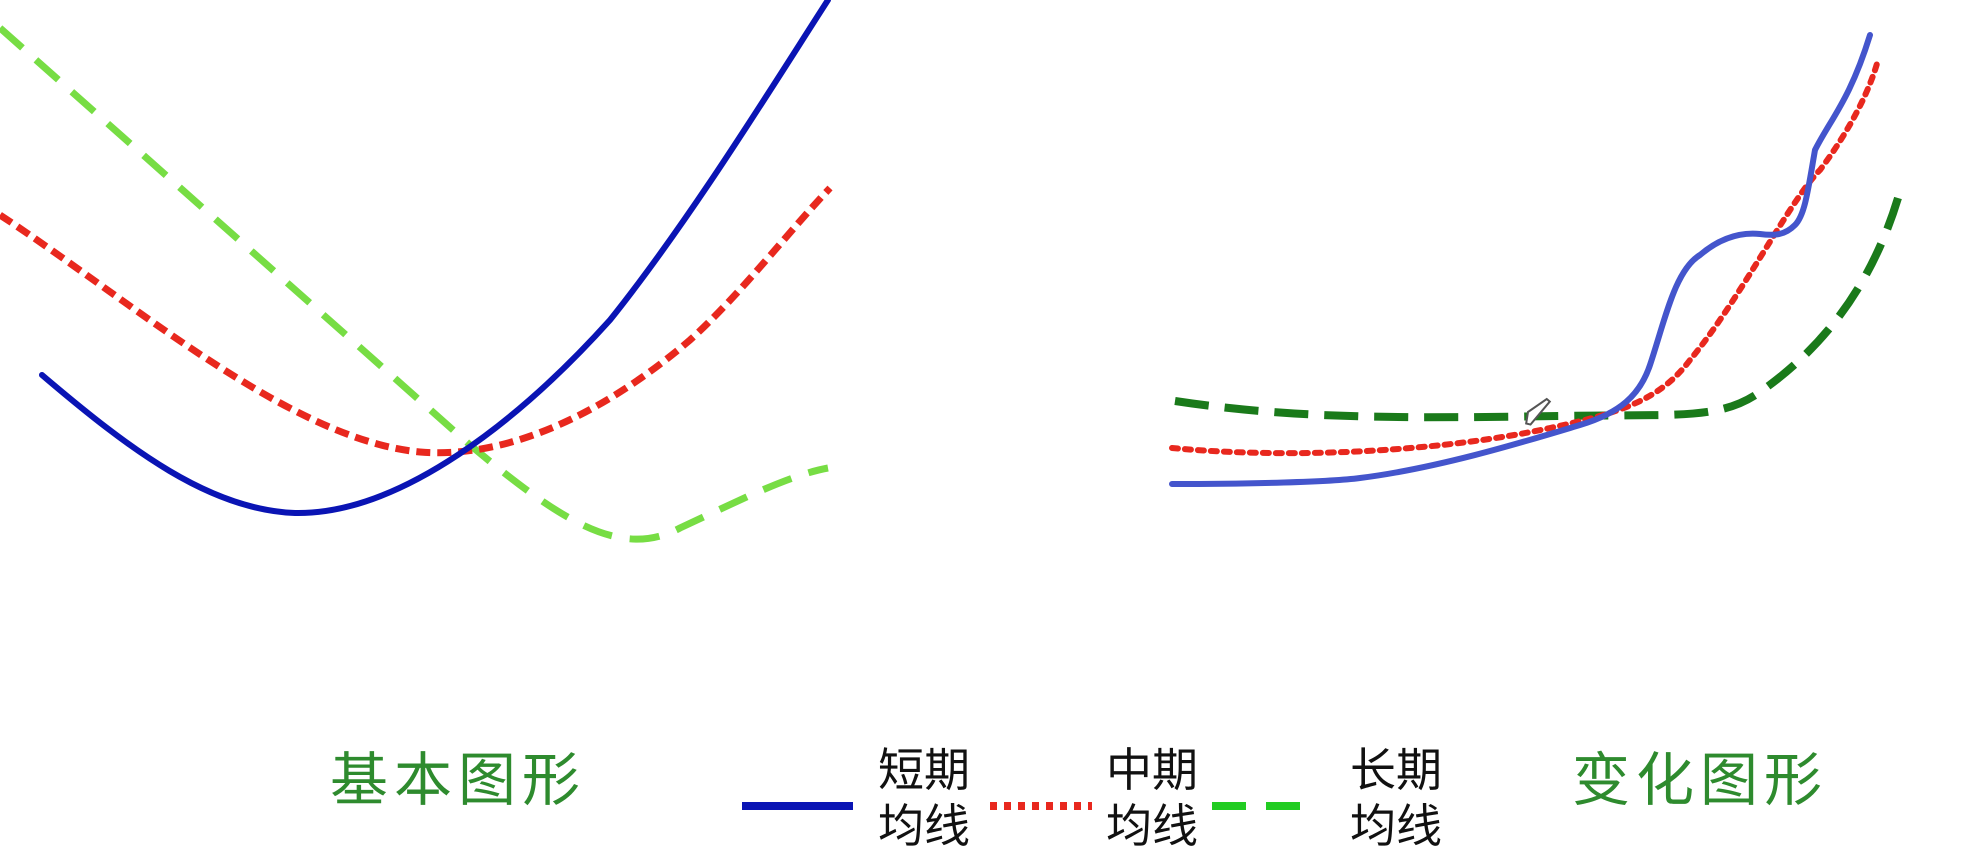 This screenshot has height=854, width=1964. Describe the element at coordinates (924, 824) in the screenshot. I see `legend-label-short-line2: 均线` at that location.